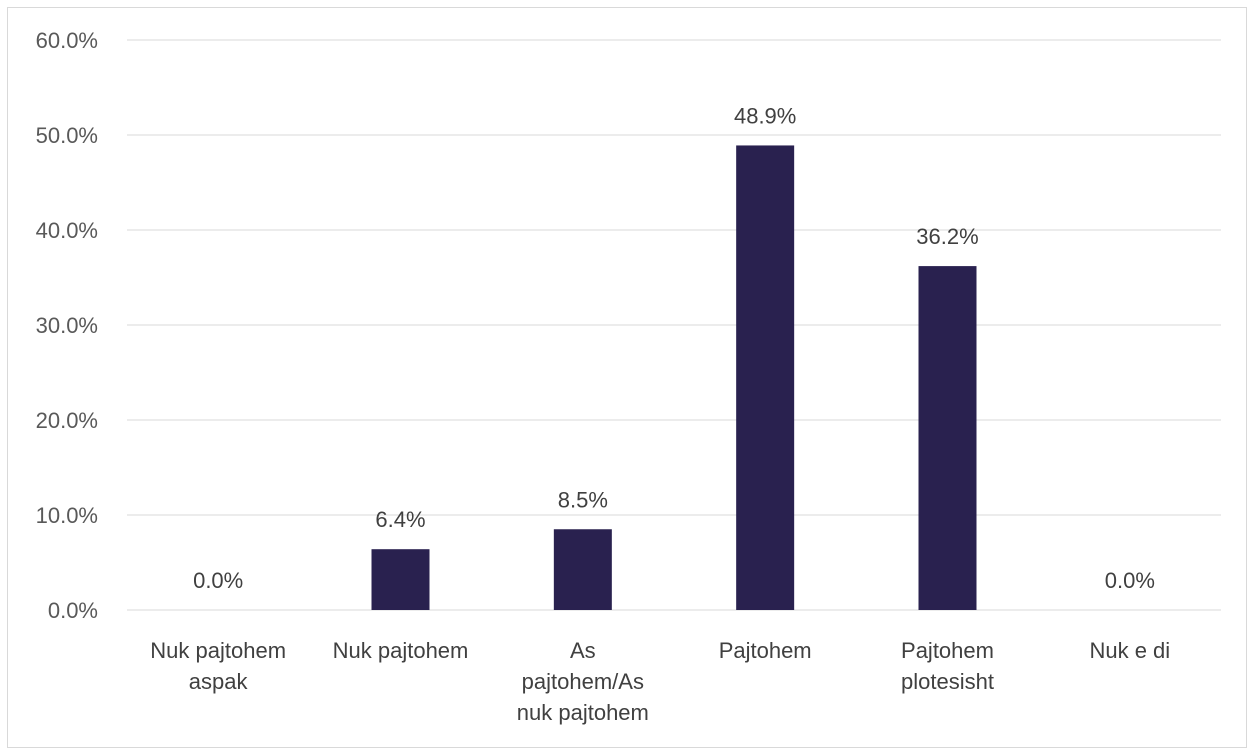 Image resolution: width=1249 pixels, height=750 pixels. What do you see at coordinates (219, 681) in the screenshot?
I see `x-tick-label: aspak` at bounding box center [219, 681].